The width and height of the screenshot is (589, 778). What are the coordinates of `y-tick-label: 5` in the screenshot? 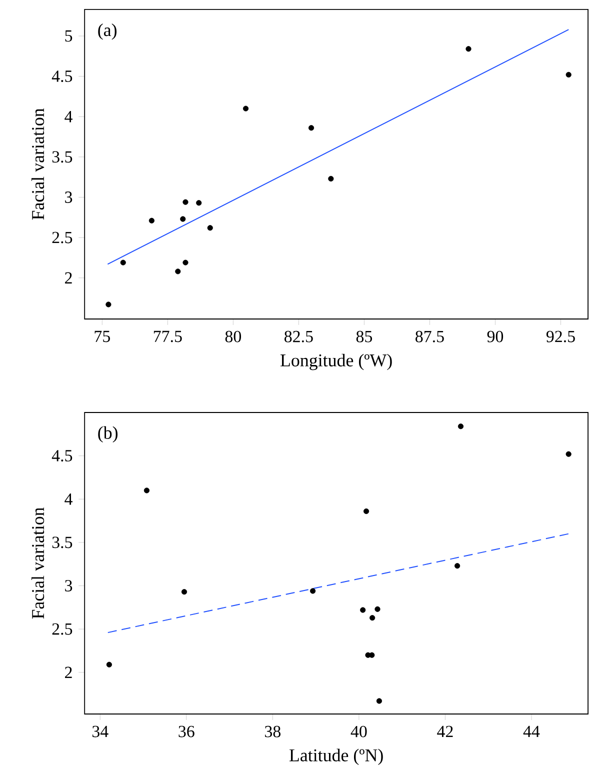 It's located at (68, 36).